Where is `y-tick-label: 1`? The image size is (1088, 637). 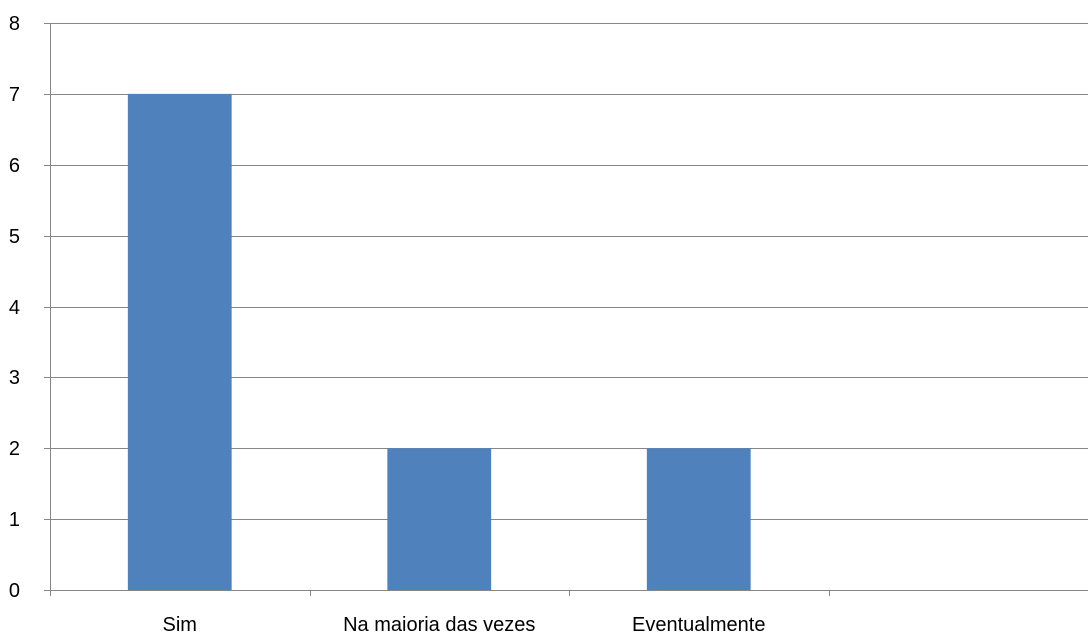 y-tick-label: 1 is located at coordinates (14, 520).